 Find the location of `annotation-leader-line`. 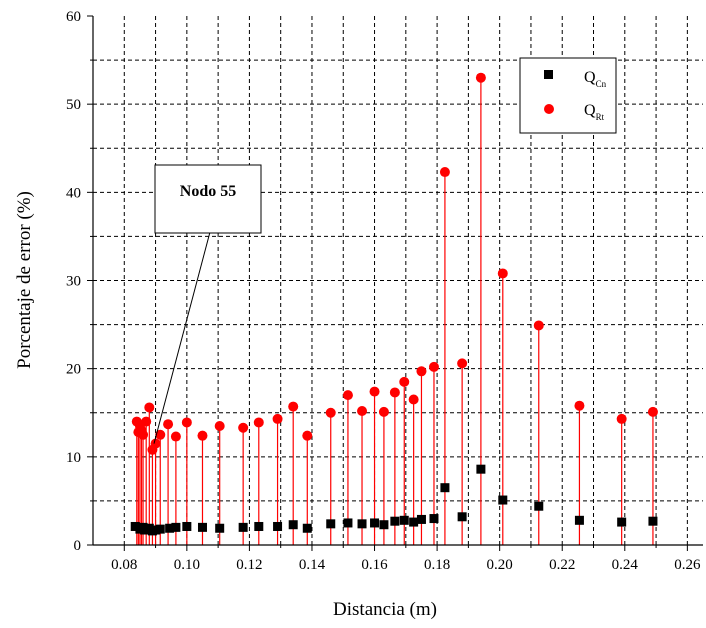

annotation-leader-line is located at coordinates (182, 337).